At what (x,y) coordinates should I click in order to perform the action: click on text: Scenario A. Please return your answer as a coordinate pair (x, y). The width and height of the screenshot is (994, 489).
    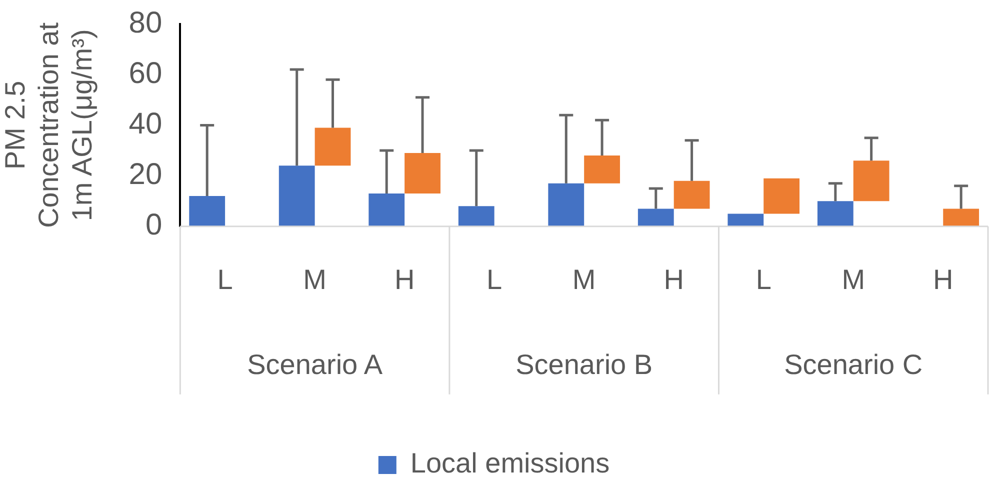
    Looking at the image, I should click on (315, 364).